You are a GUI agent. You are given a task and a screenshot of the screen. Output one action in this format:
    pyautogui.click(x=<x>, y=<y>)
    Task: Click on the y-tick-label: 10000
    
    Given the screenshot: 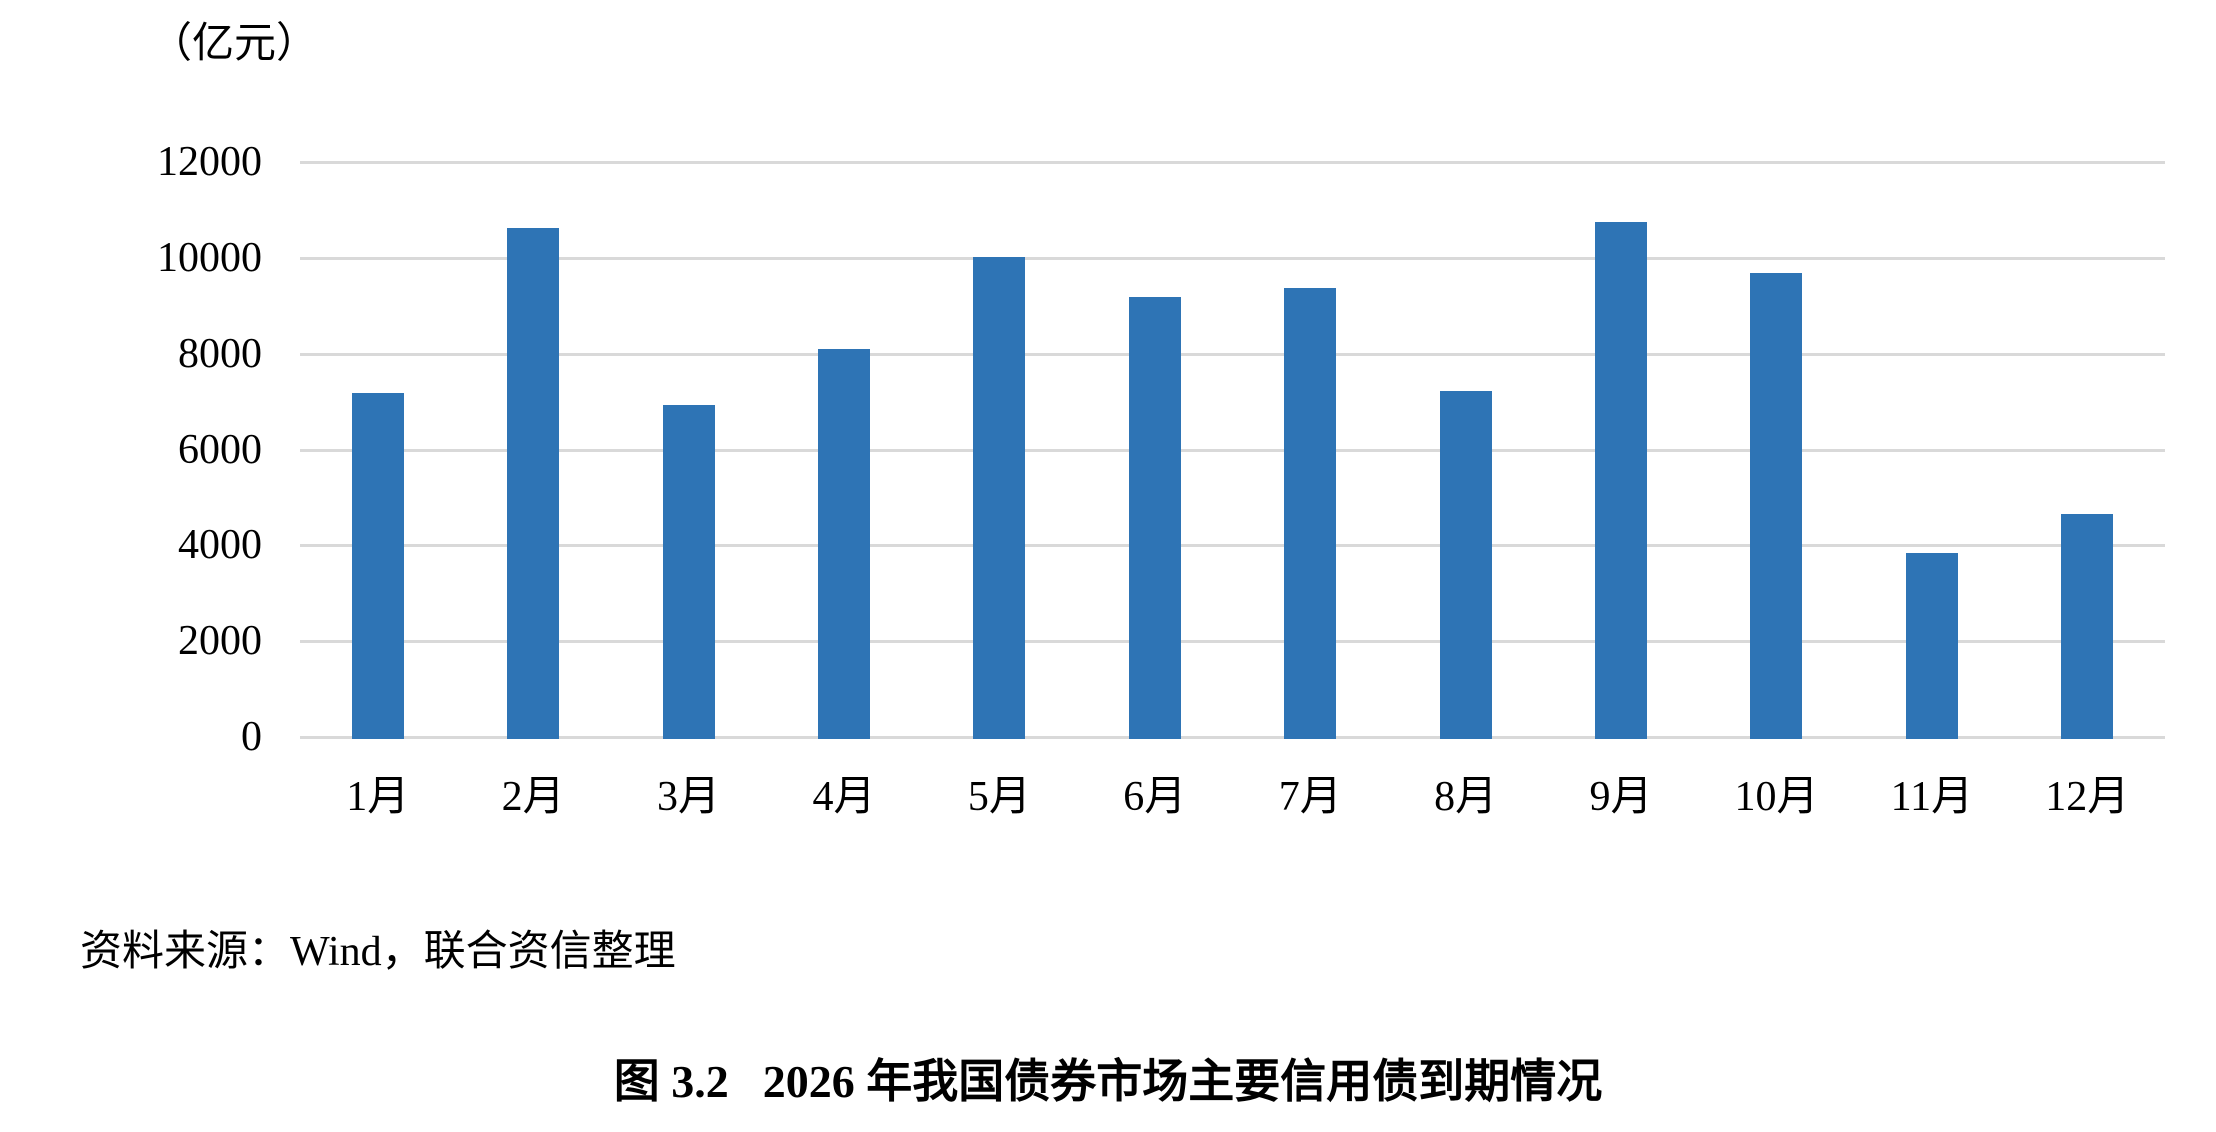 What is the action you would take?
    pyautogui.click(x=209, y=257)
    